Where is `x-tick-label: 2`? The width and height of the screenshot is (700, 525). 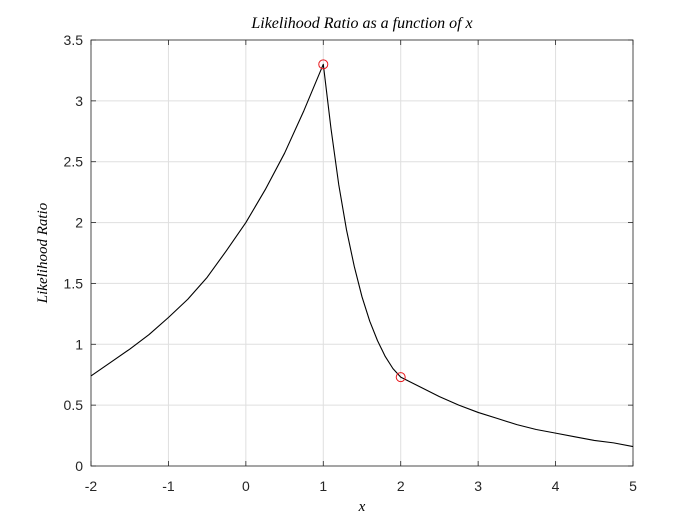
x-tick-label: 2 is located at coordinates (401, 486).